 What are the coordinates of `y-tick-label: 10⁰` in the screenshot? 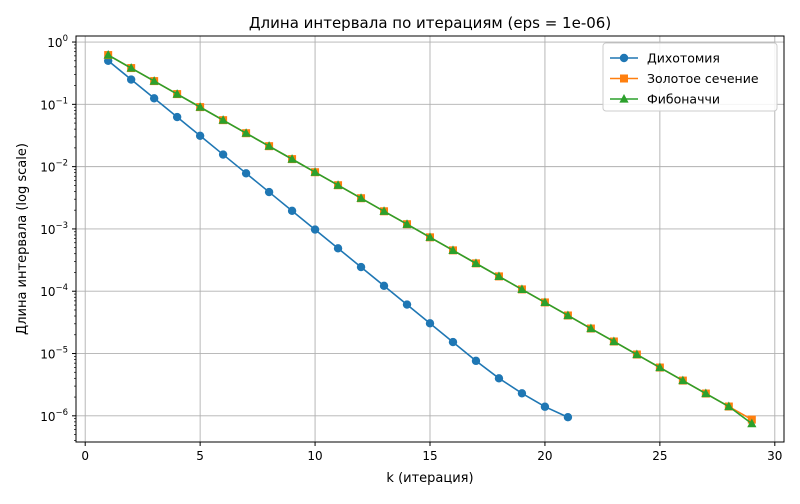 It's located at (57, 42).